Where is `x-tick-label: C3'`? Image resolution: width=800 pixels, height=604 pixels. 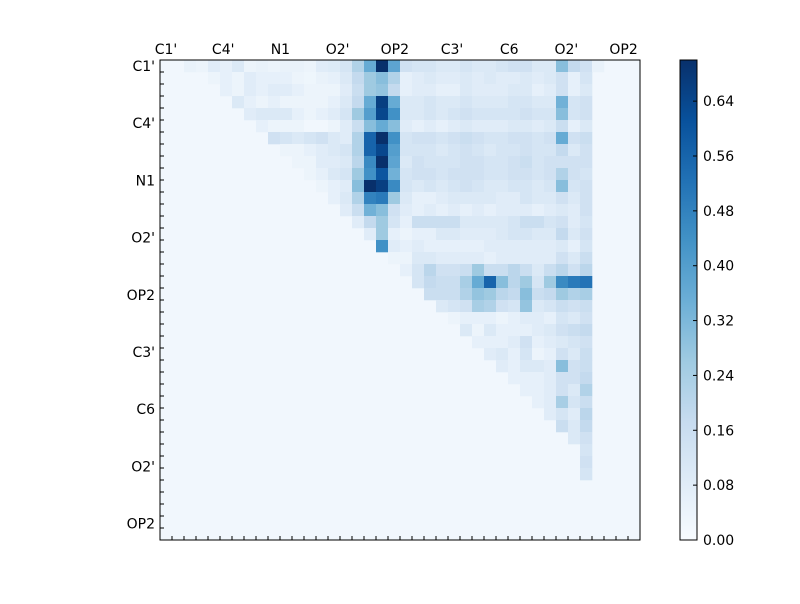
x-tick-label: C3' is located at coordinates (452, 50).